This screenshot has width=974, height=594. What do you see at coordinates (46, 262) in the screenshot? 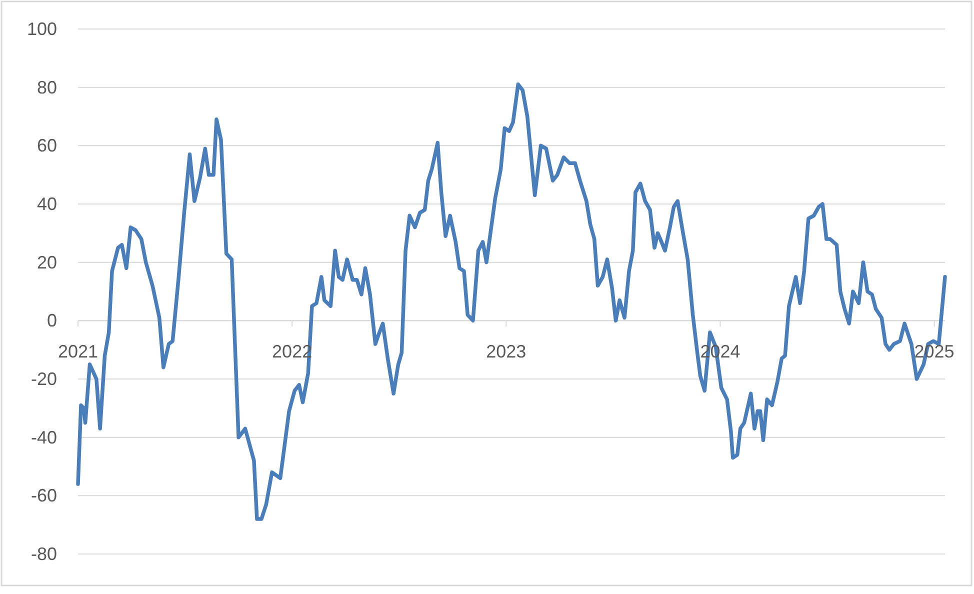
I see `y-tick-label: 20` at bounding box center [46, 262].